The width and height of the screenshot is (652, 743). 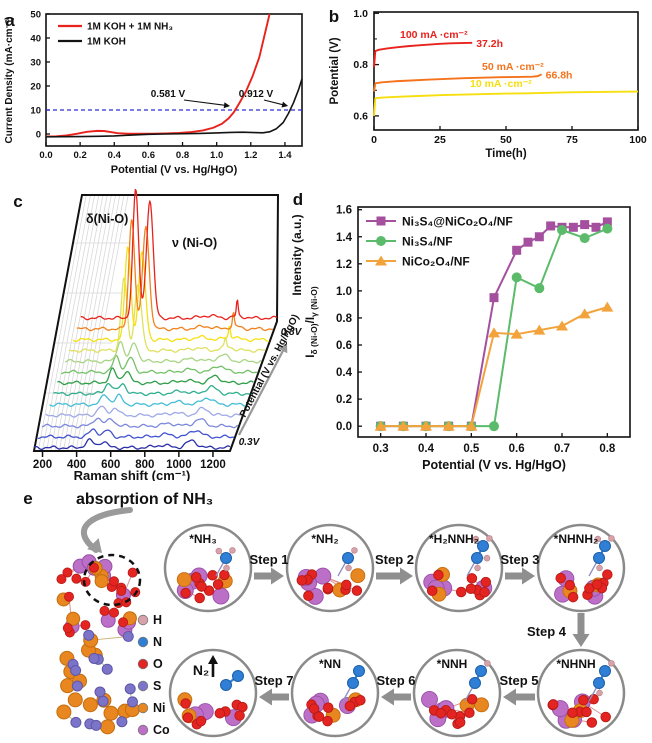 I want to click on y-tick-label: 40, so click(x=35, y=39).